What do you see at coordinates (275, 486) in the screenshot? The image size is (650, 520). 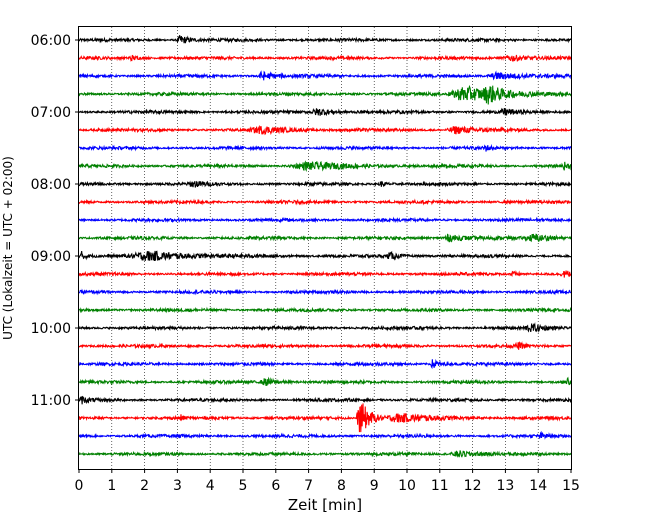 I see `x-tick-label: 6` at bounding box center [275, 486].